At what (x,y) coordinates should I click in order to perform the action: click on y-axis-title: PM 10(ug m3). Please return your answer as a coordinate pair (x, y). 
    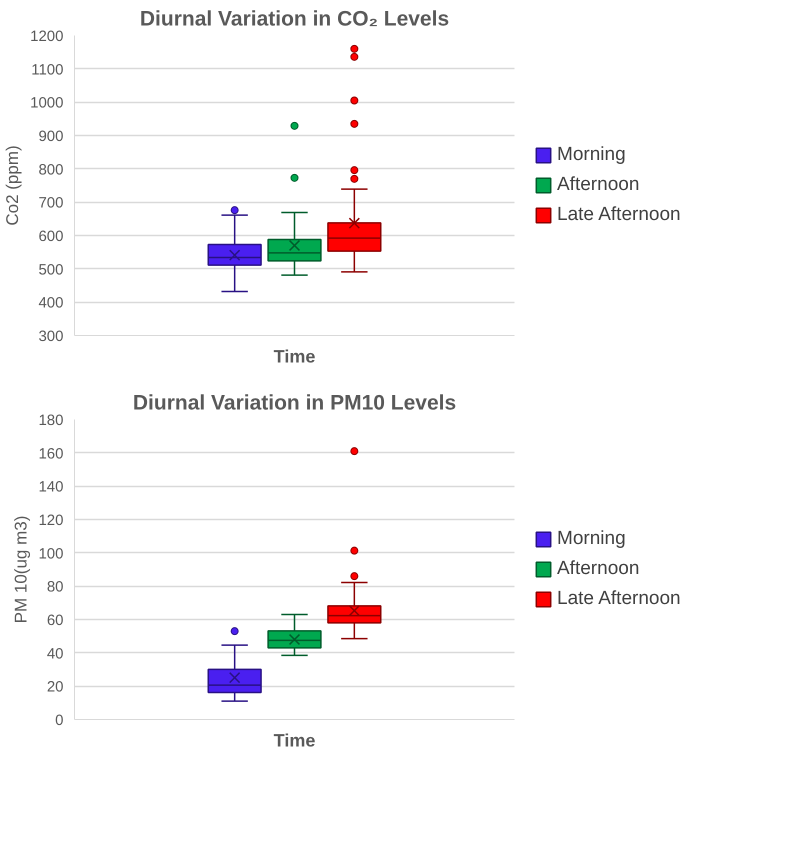
    Looking at the image, I should click on (20, 570).